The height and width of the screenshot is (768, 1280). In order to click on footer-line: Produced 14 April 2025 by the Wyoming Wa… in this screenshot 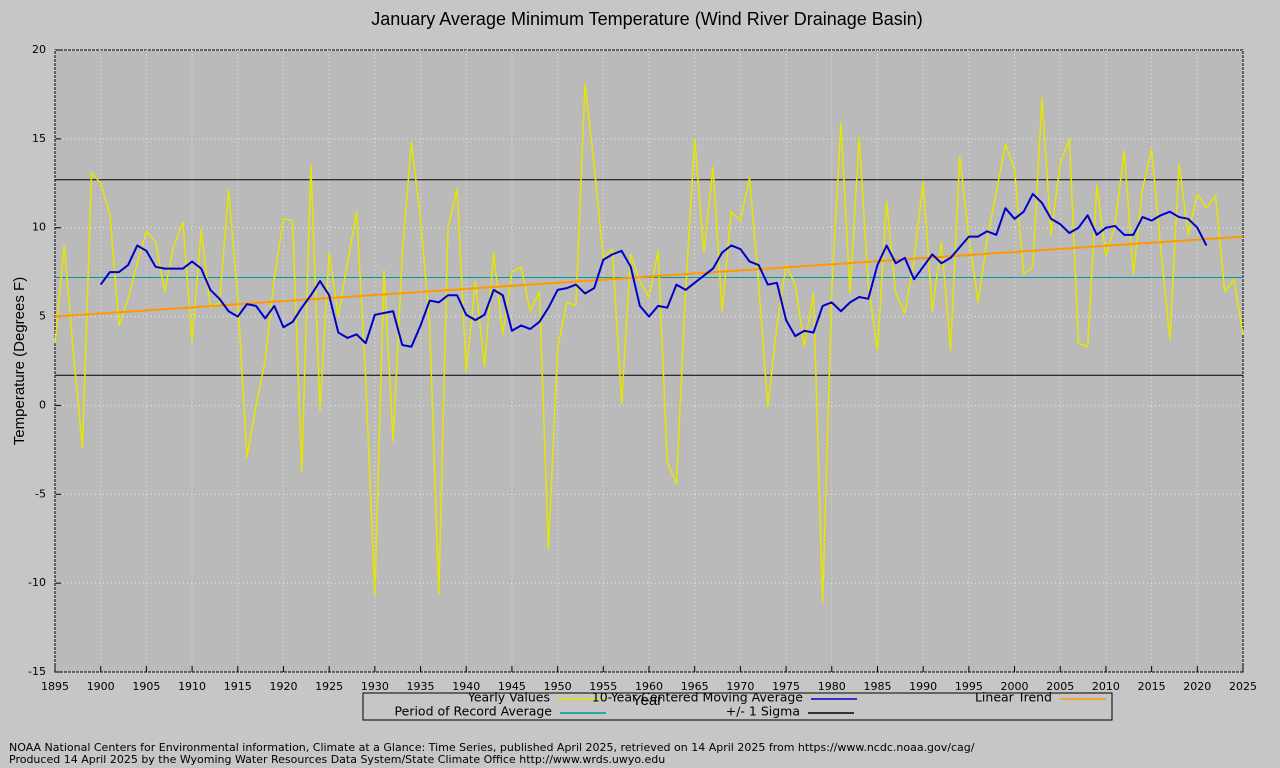, I will do `click(337, 759)`.